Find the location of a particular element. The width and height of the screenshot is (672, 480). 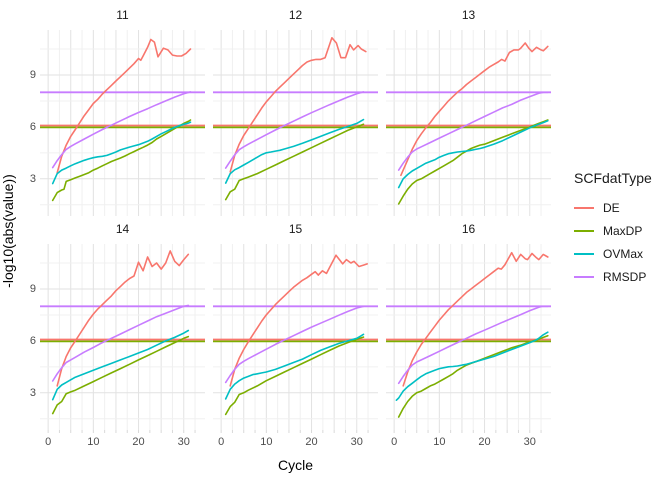

facet-strip-label-11: 11 is located at coordinates (122, 15).